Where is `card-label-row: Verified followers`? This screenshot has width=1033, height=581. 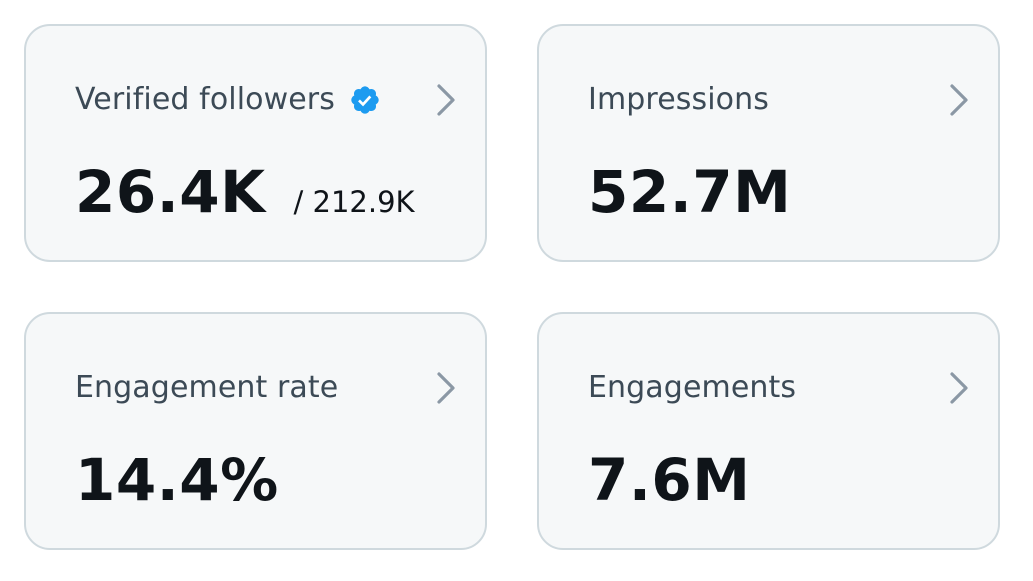 card-label-row: Verified followers is located at coordinates (228, 100).